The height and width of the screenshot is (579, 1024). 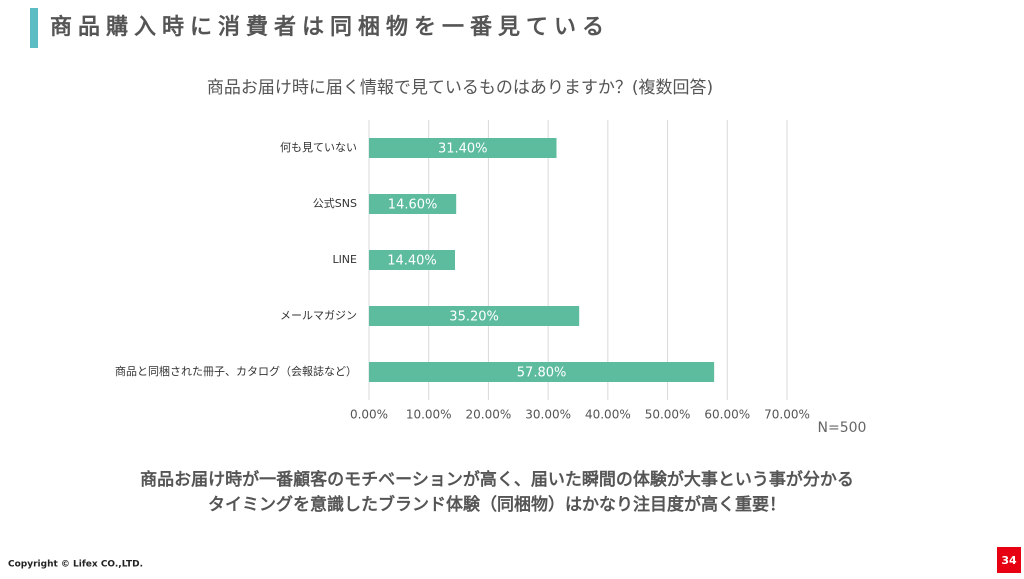 I want to click on value-label: 14.60%, so click(x=413, y=205).